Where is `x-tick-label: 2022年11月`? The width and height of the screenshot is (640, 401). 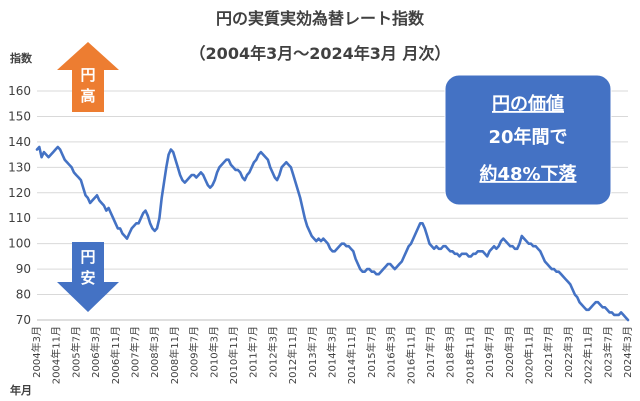
x-tick-label: 2022年11月 is located at coordinates (588, 355).